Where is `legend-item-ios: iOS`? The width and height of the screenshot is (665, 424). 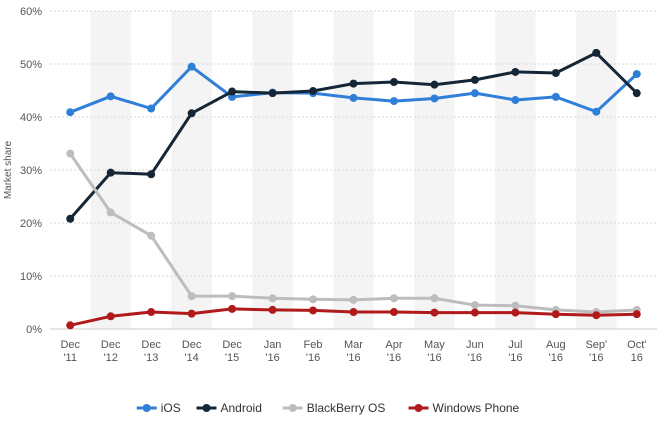
legend-item-ios: iOS is located at coordinates (158, 408).